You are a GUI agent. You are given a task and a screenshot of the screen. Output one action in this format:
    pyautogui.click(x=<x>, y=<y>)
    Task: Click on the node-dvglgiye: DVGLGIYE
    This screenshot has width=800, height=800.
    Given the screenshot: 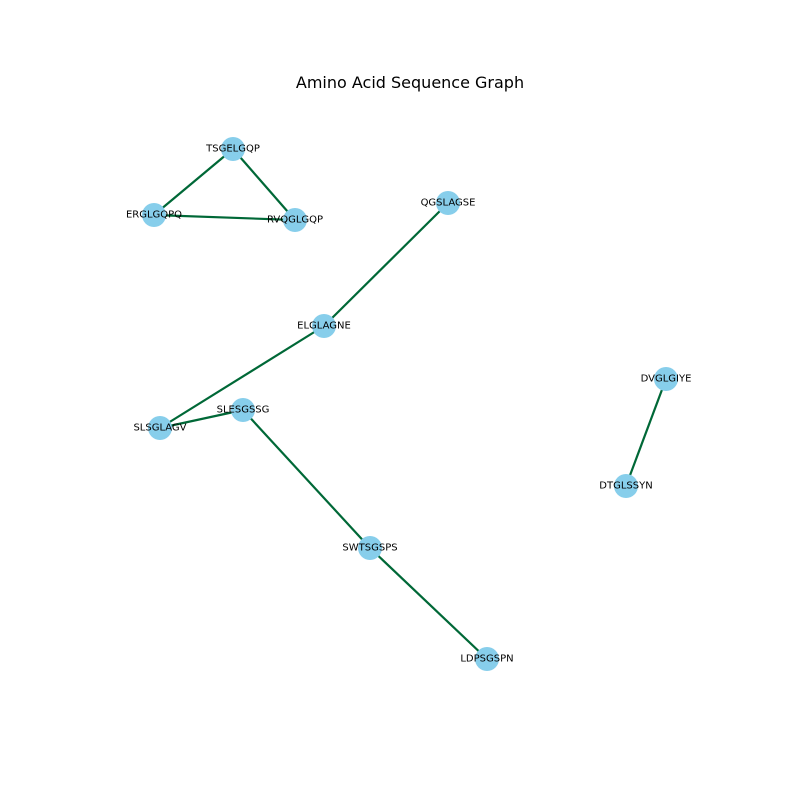 What is the action you would take?
    pyautogui.click(x=666, y=379)
    